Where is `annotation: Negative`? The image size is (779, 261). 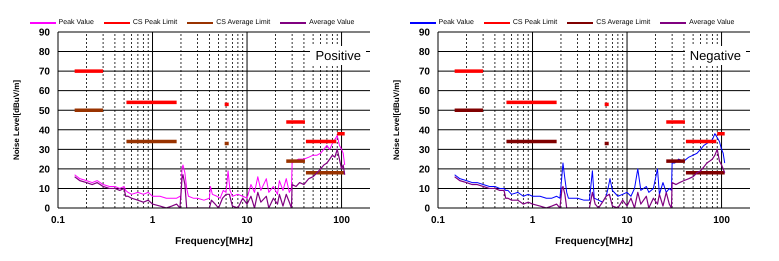
annotation: Negative is located at coordinates (715, 55).